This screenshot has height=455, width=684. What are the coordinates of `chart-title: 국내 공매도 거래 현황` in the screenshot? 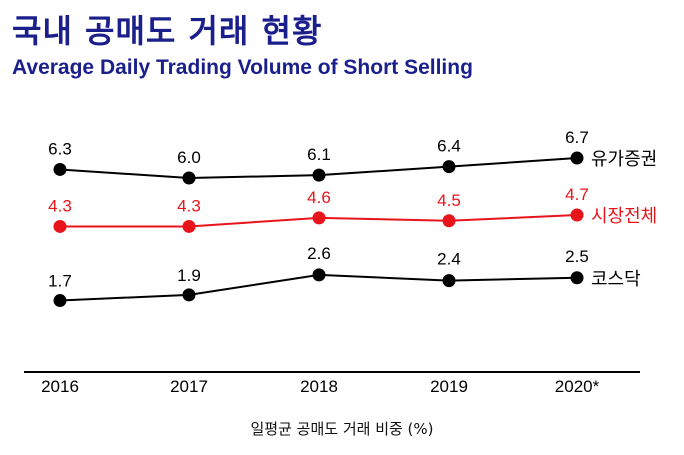 It's located at (167, 31).